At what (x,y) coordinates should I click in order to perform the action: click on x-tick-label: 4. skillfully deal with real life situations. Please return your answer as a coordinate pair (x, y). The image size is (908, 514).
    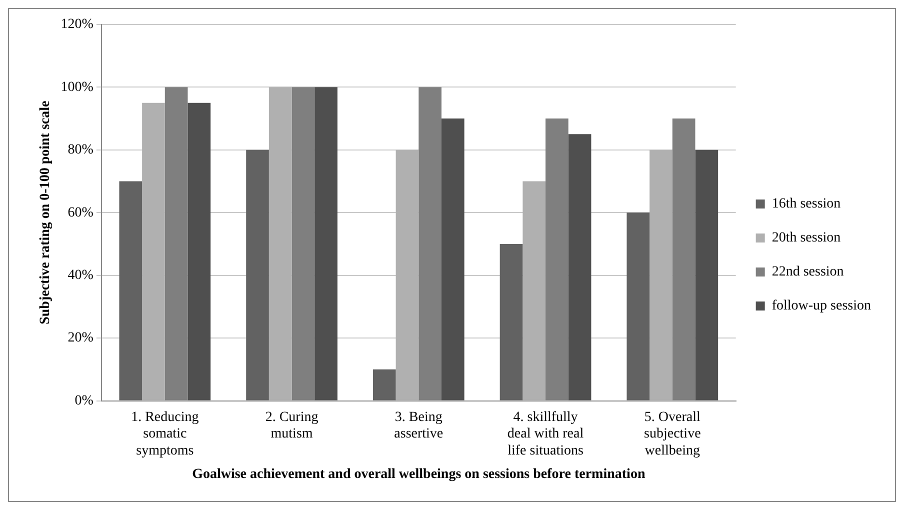
    Looking at the image, I should click on (545, 434).